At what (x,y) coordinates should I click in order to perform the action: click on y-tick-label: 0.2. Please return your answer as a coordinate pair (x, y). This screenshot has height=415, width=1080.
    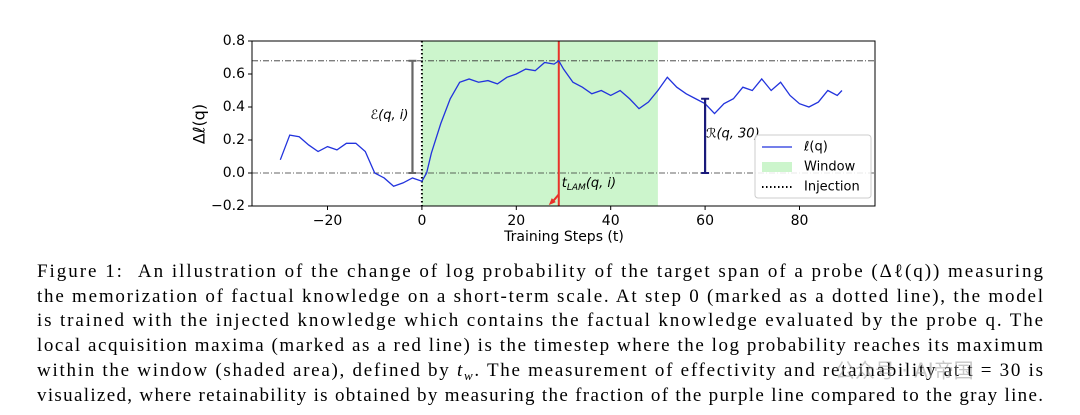
    Looking at the image, I should click on (234, 140).